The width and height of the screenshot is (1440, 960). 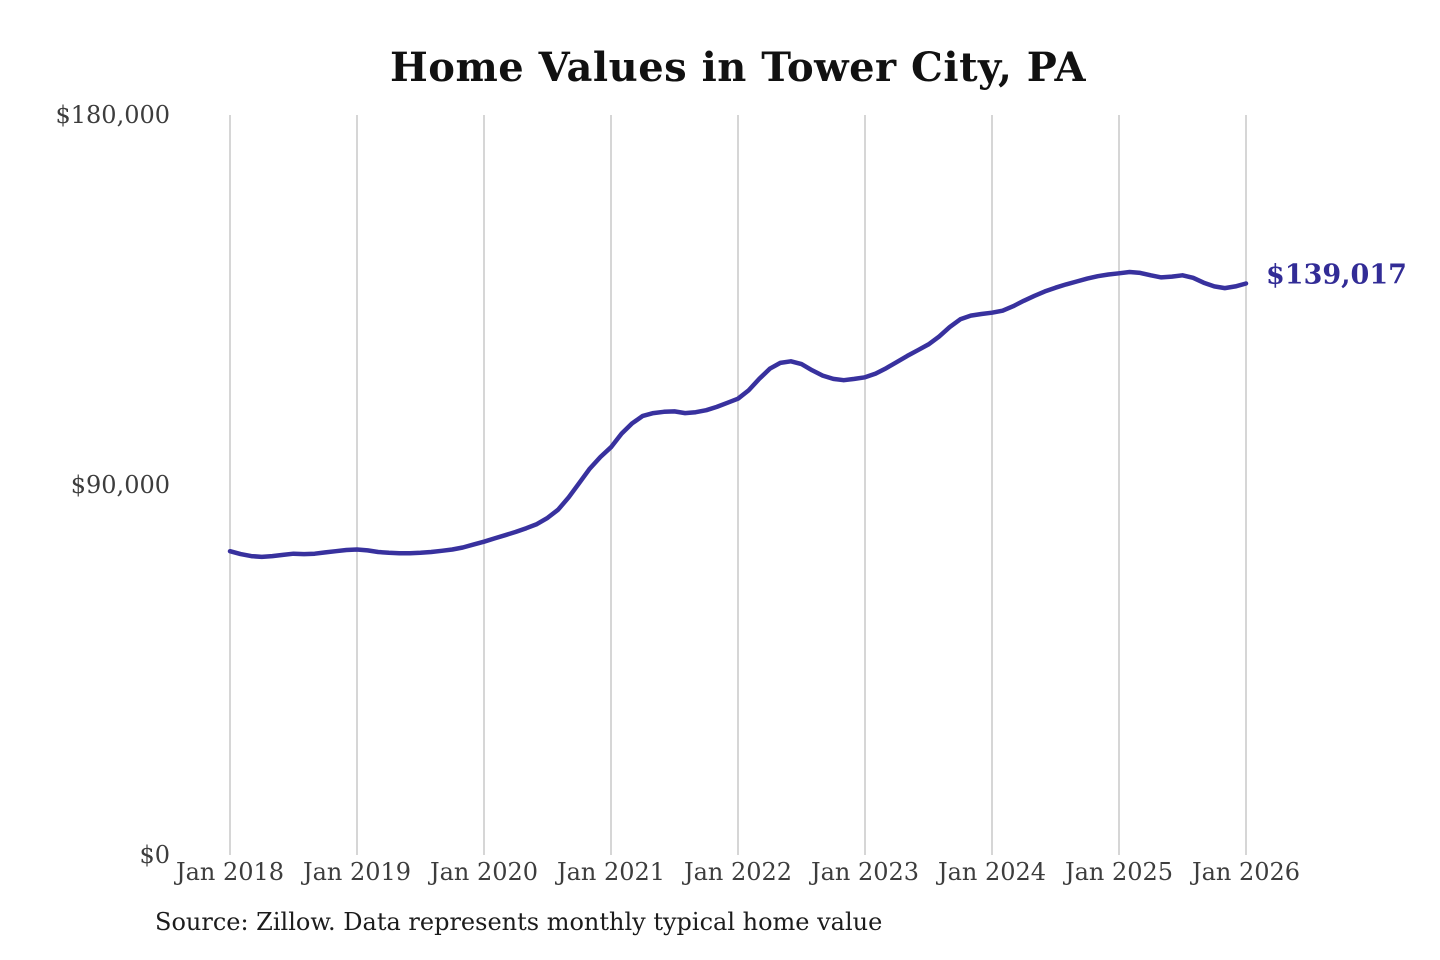 I want to click on x-axis-label: Jan 2025, so click(x=1119, y=872).